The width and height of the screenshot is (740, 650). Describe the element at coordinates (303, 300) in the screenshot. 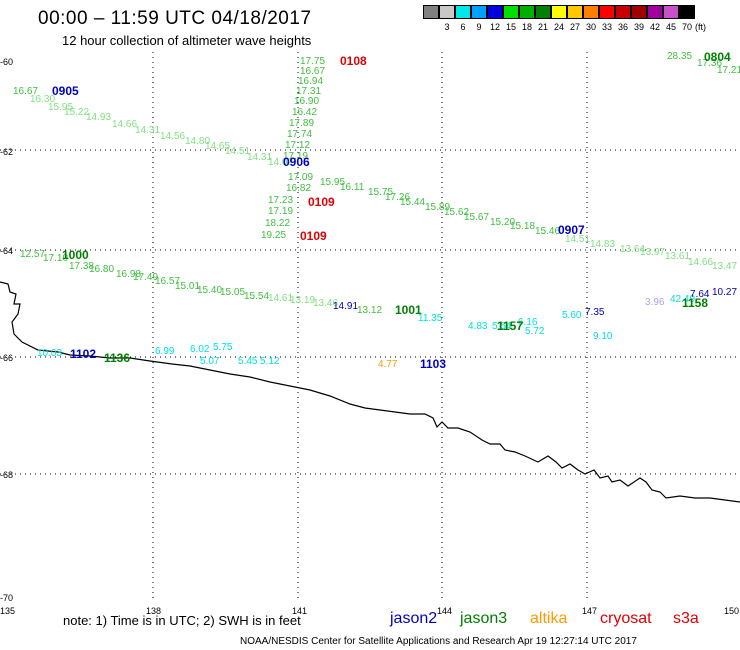

I see `wave-height-value: 13.19` at that location.